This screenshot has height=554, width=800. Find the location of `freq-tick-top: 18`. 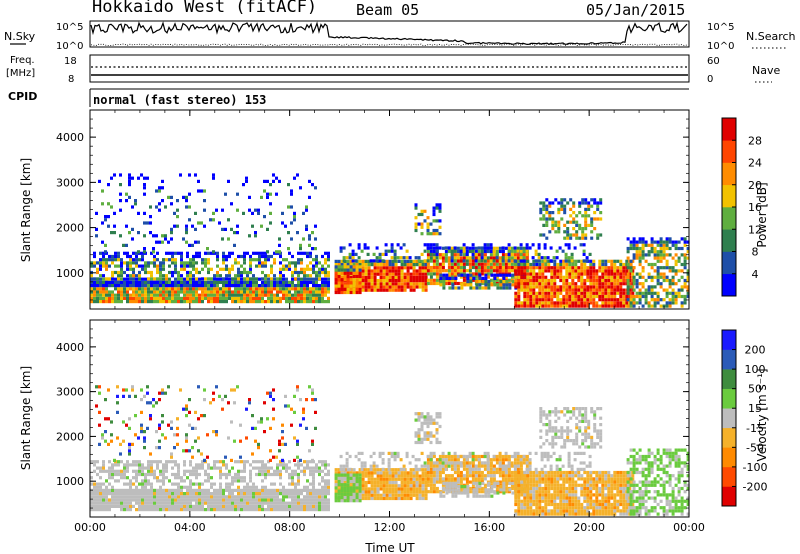

freq-tick-top: 18 is located at coordinates (70, 61).